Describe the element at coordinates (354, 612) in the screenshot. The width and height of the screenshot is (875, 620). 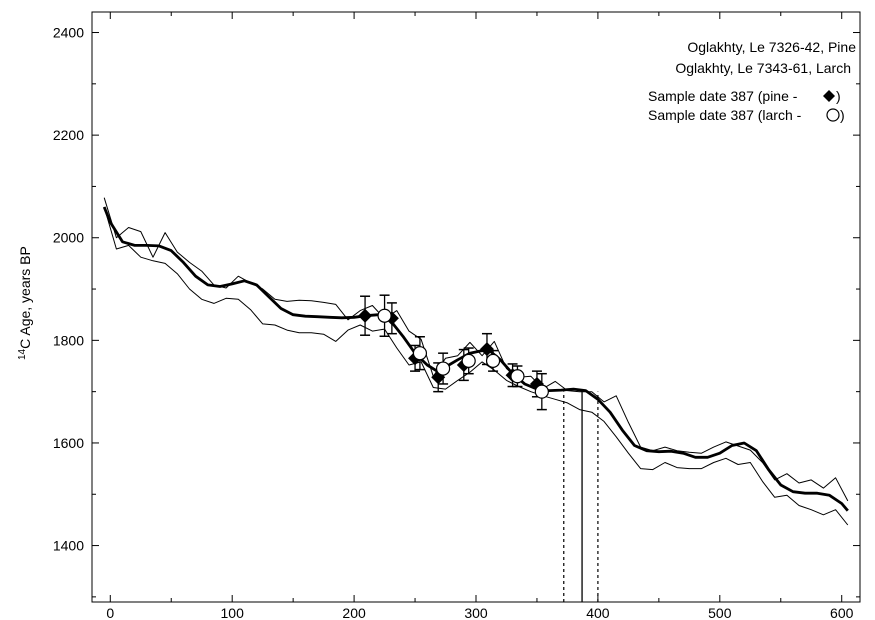
I see `x-tick-label-200: 200` at that location.